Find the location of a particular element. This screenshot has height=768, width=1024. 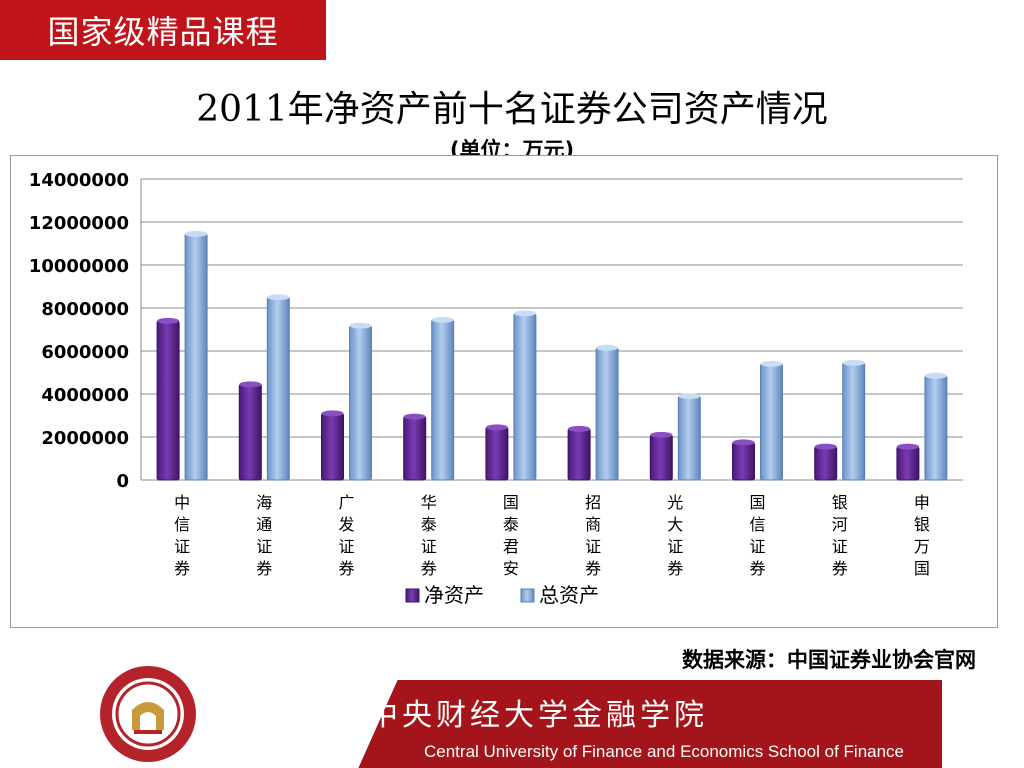

y-tick-label: 8000000 is located at coordinates (85, 309).